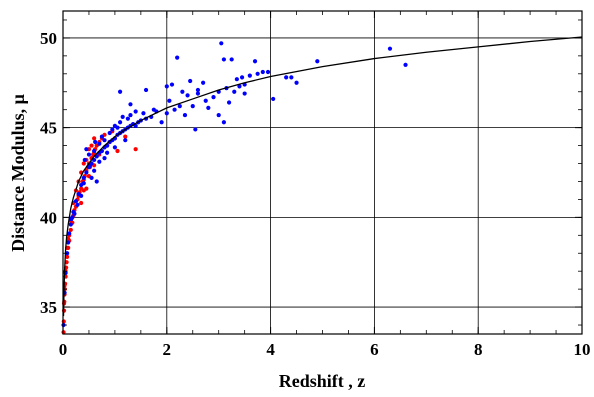  I want to click on y-tick-label: 45, so click(48, 128).